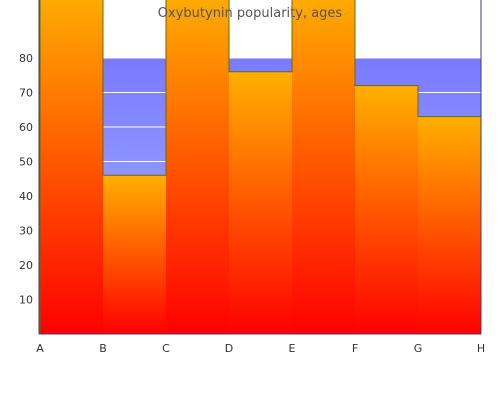 The width and height of the screenshot is (500, 400). What do you see at coordinates (40, 348) in the screenshot?
I see `x-tick-label: A` at bounding box center [40, 348].